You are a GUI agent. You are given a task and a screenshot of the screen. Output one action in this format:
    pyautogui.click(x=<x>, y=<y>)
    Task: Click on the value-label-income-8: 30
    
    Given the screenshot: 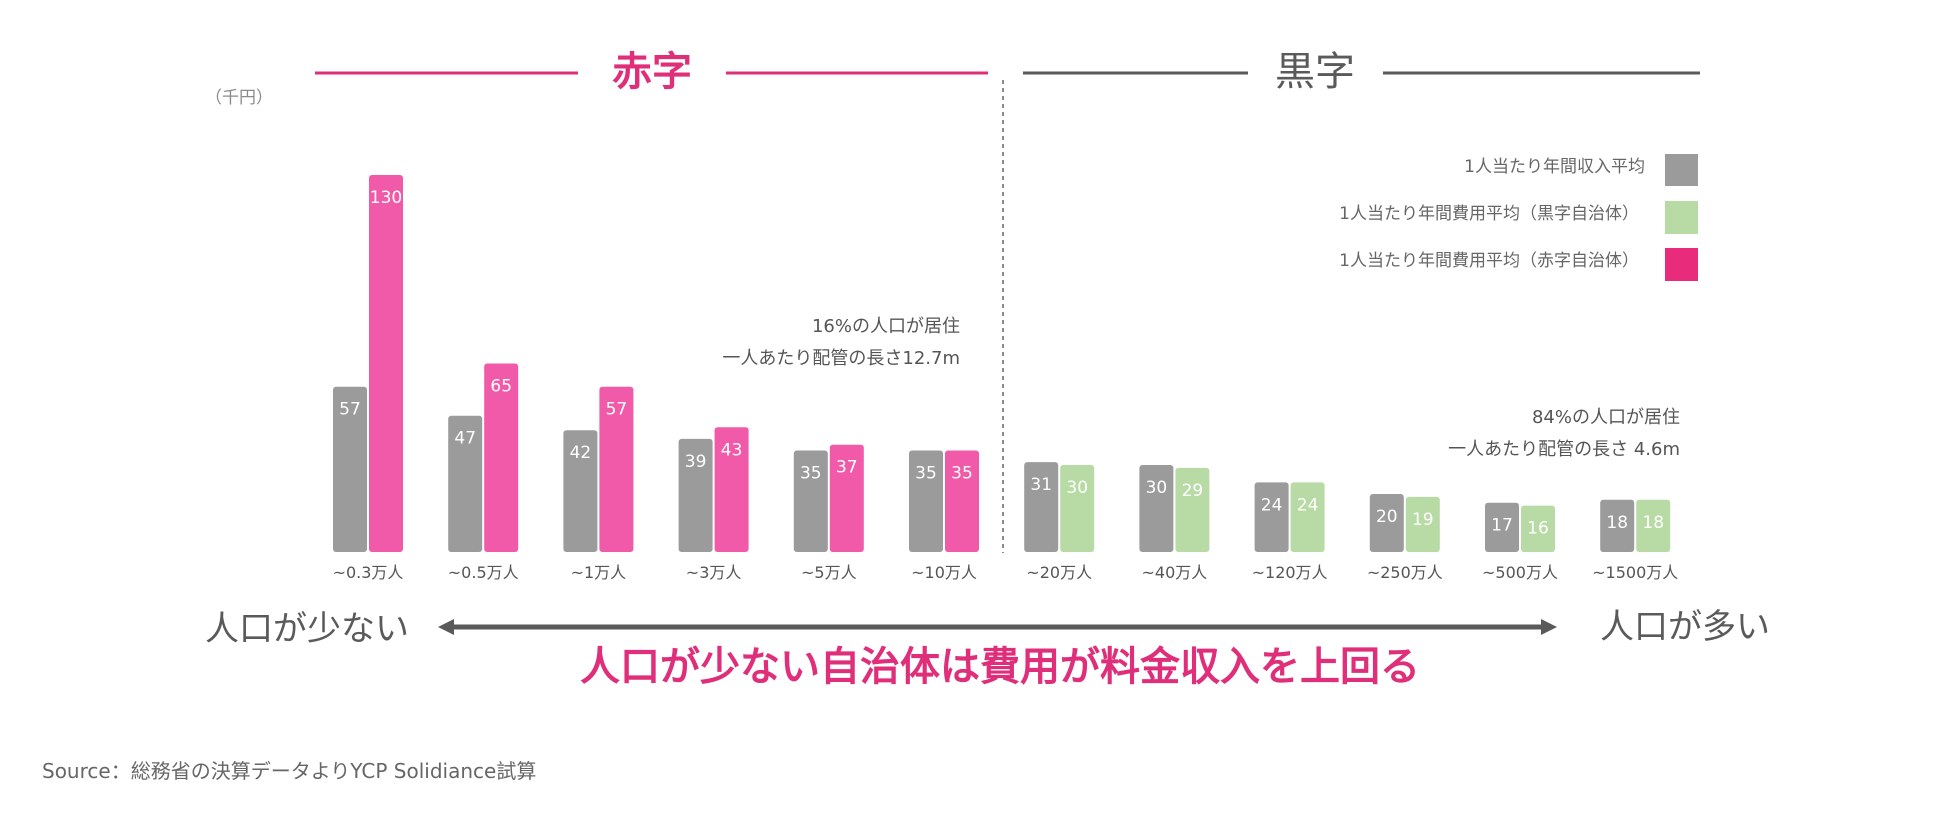 What is the action you would take?
    pyautogui.click(x=1157, y=488)
    